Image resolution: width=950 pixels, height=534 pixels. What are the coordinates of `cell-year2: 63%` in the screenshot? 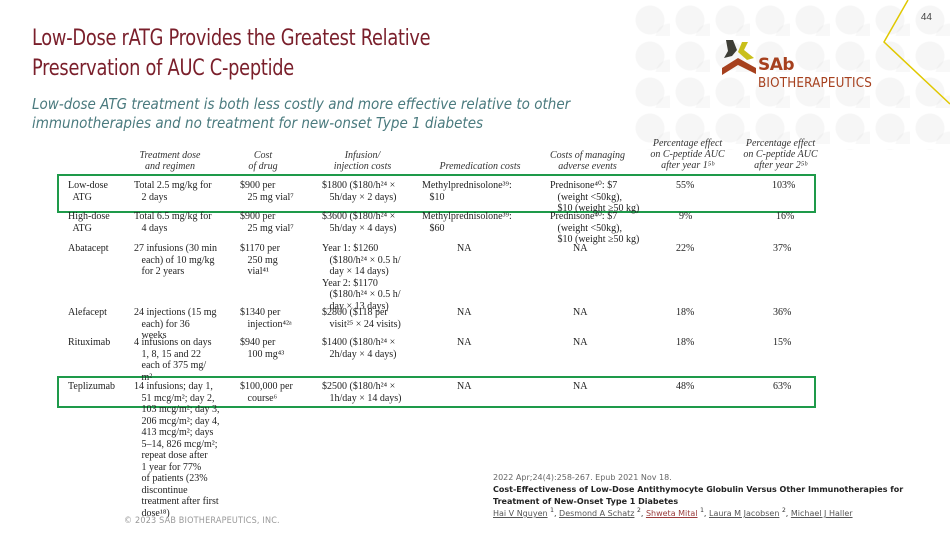 It's located at (782, 386).